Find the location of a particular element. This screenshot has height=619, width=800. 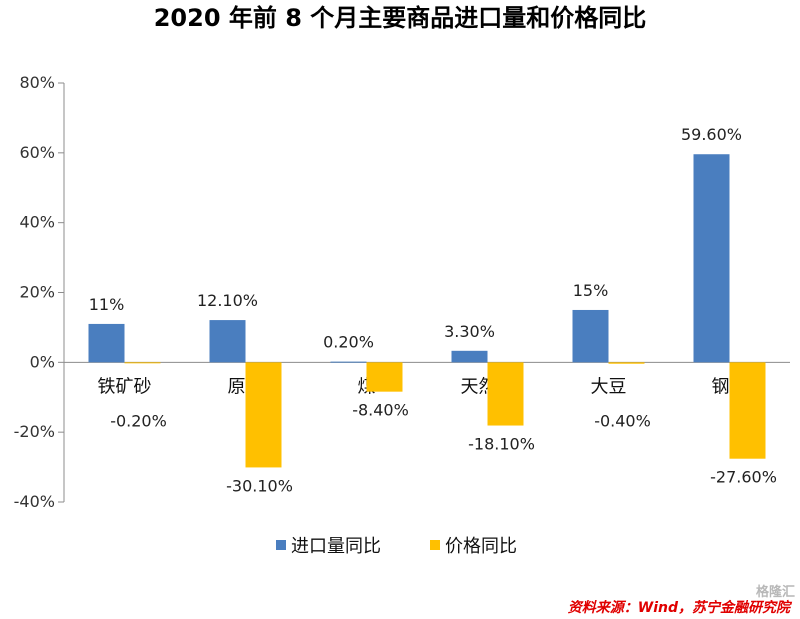

legend-label-price: 价格同比 is located at coordinates (481, 546).